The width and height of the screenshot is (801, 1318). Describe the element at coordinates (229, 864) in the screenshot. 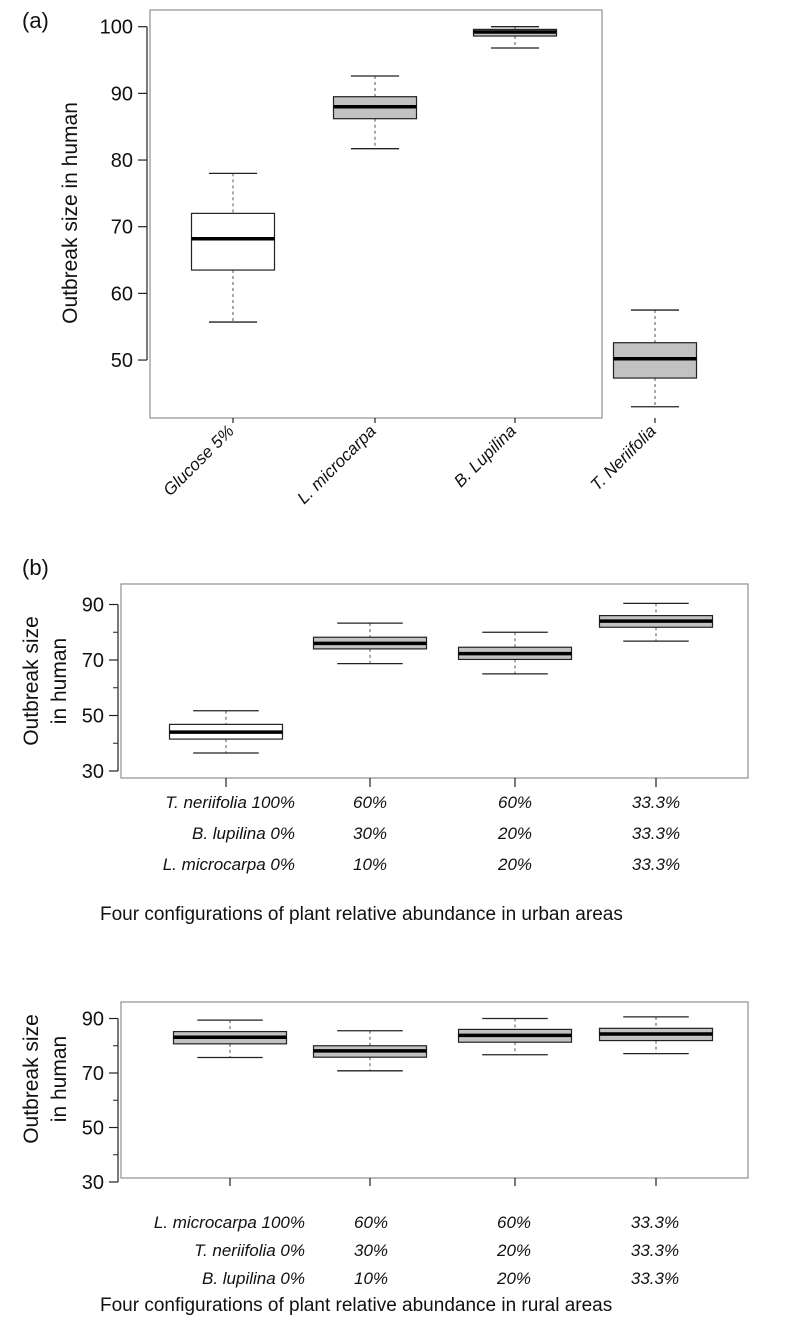

I see `configuration-value: L. microcarpa 0%` at that location.